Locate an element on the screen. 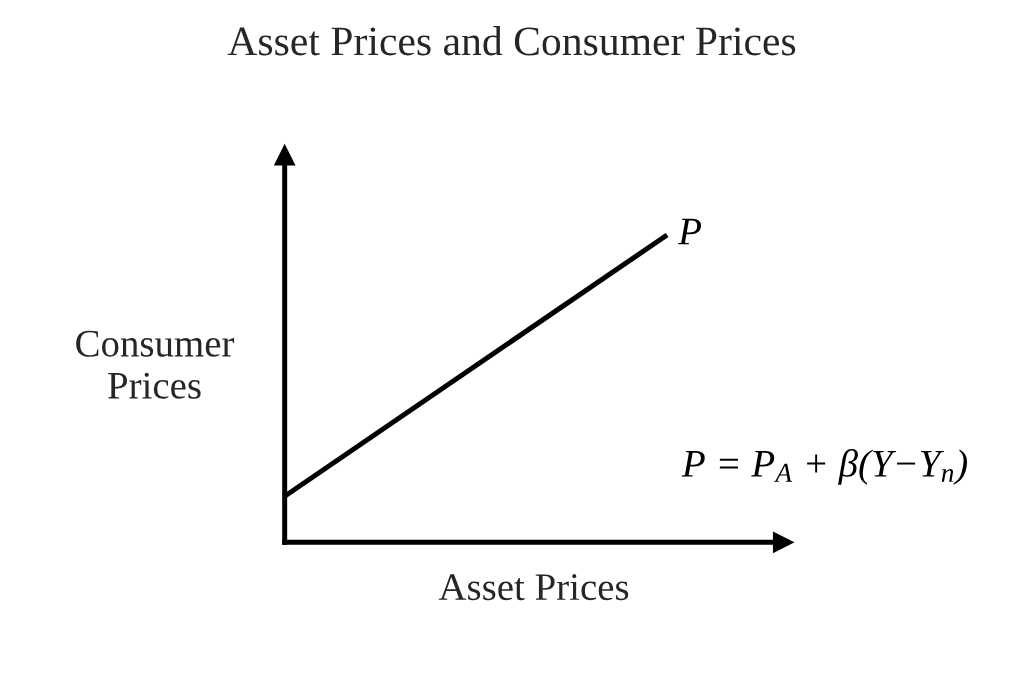  chart-title: Asset Prices and Consumer Prices is located at coordinates (511, 41).